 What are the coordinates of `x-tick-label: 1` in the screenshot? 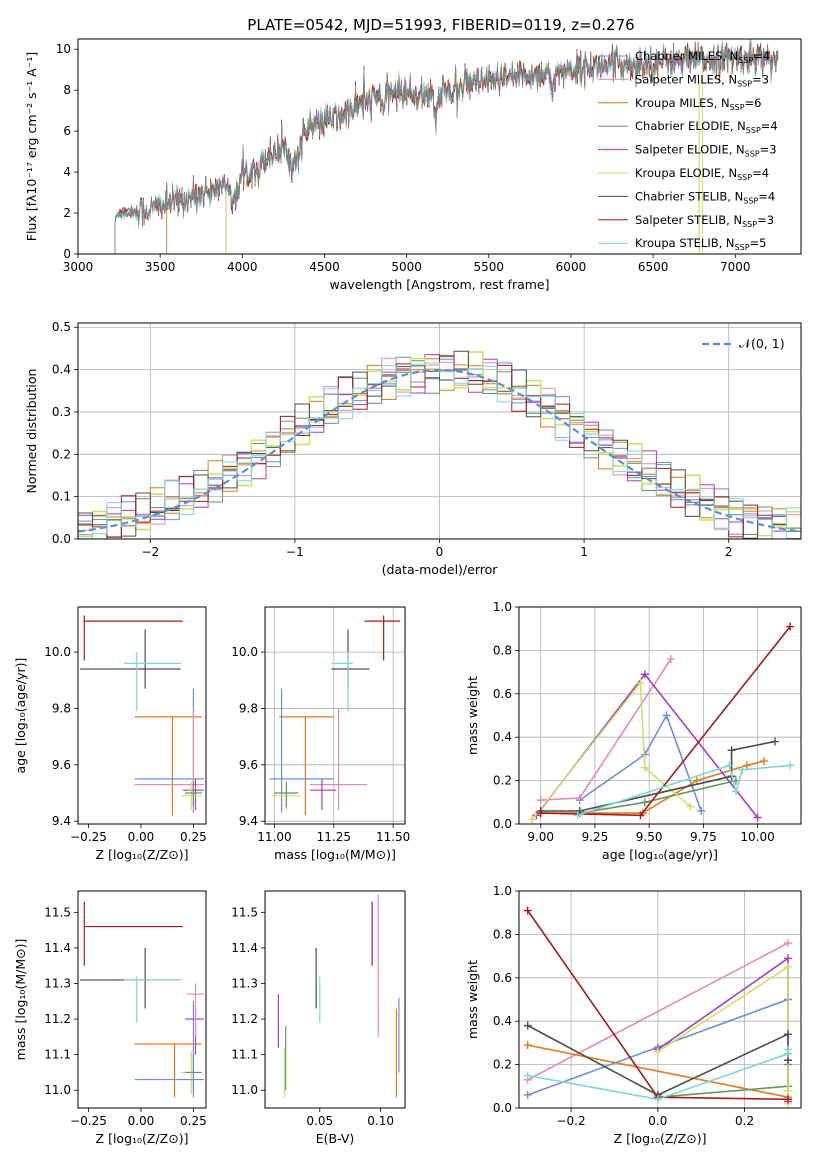 It's located at (584, 552).